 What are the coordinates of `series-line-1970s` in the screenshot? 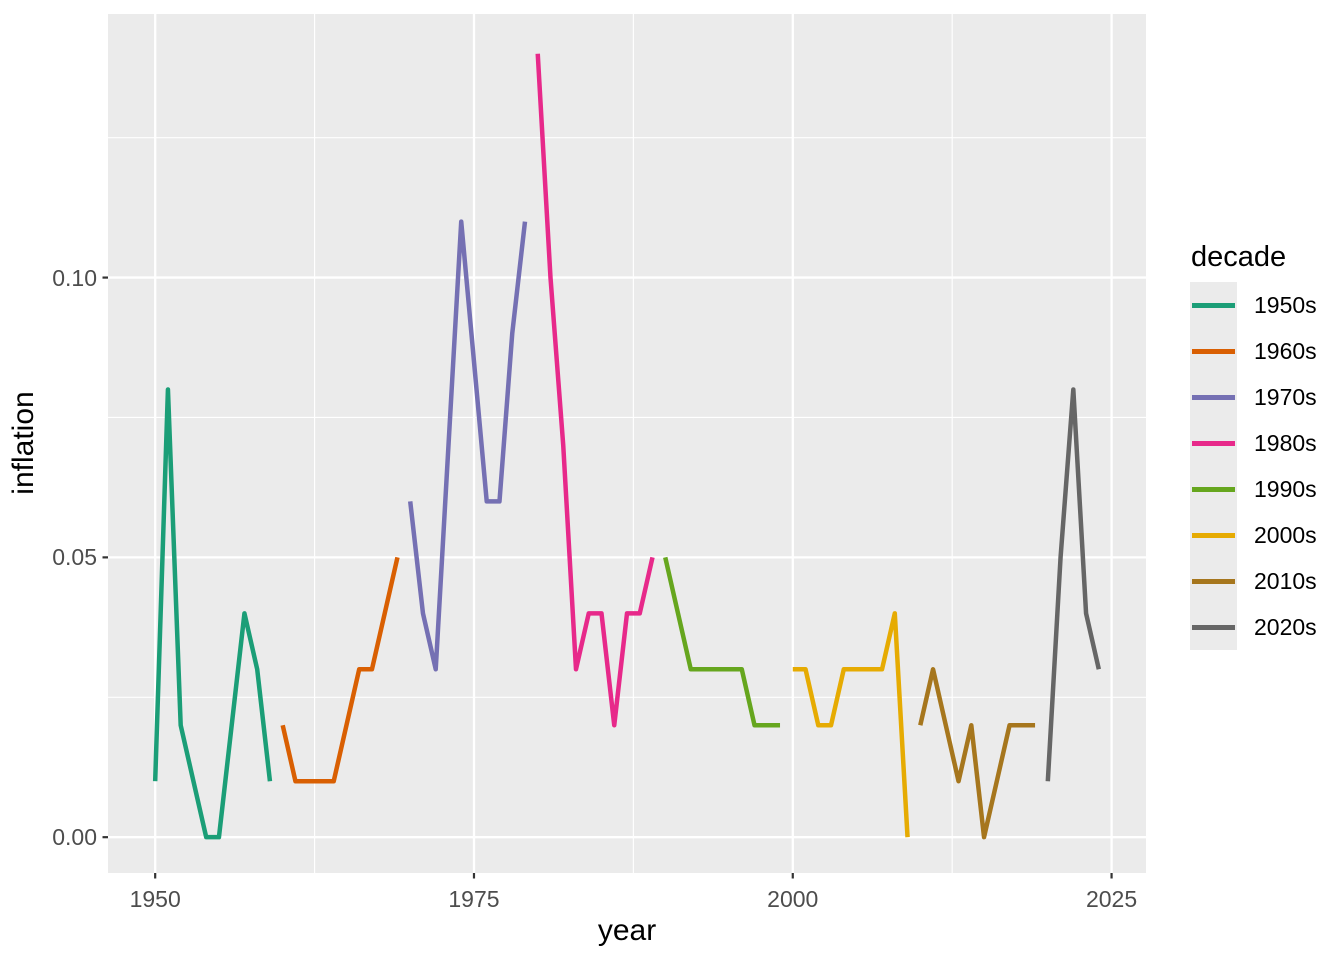 It's located at (467, 445).